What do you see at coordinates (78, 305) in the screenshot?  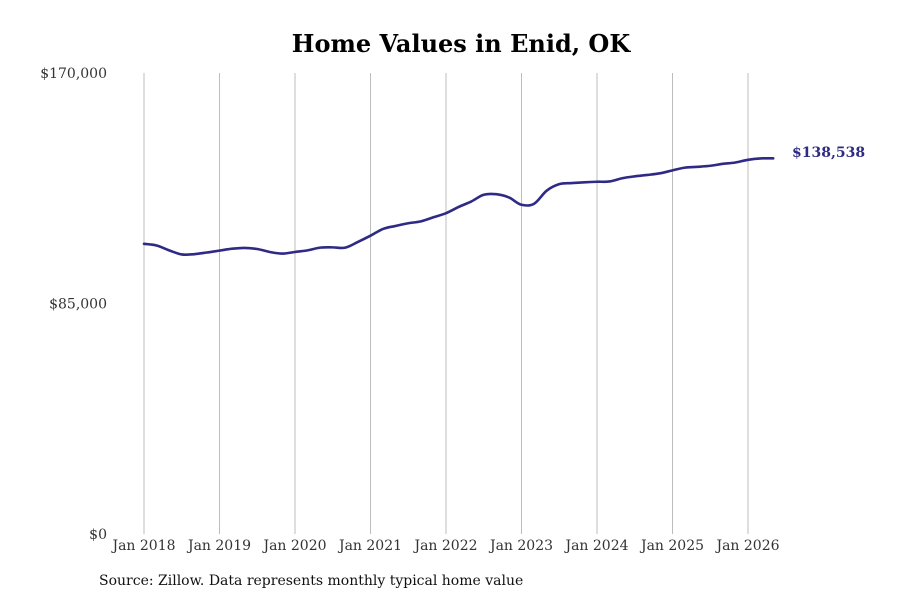 I see `y-tick-label: $85,000` at bounding box center [78, 305].